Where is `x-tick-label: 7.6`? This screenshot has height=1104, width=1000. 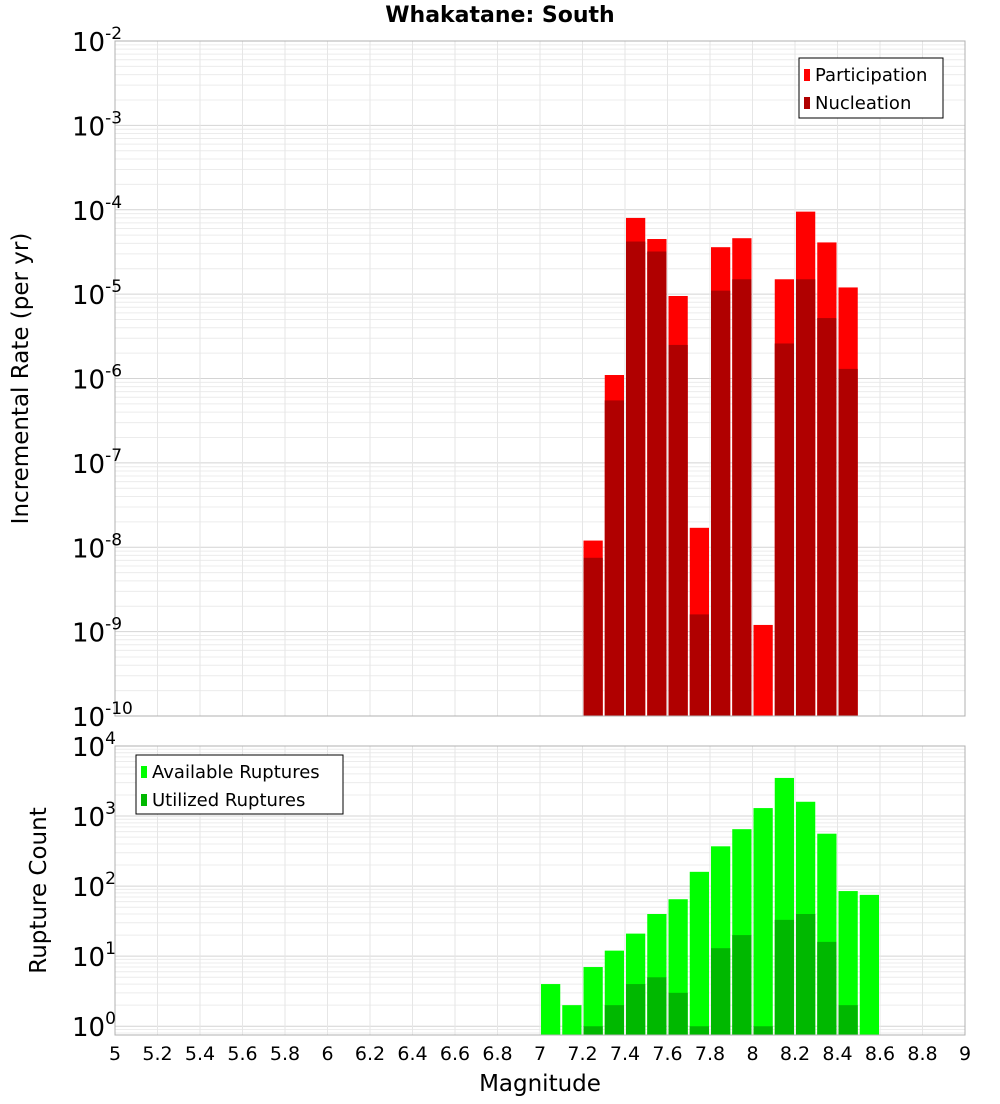
x-tick-label: 7.6 is located at coordinates (667, 1054).